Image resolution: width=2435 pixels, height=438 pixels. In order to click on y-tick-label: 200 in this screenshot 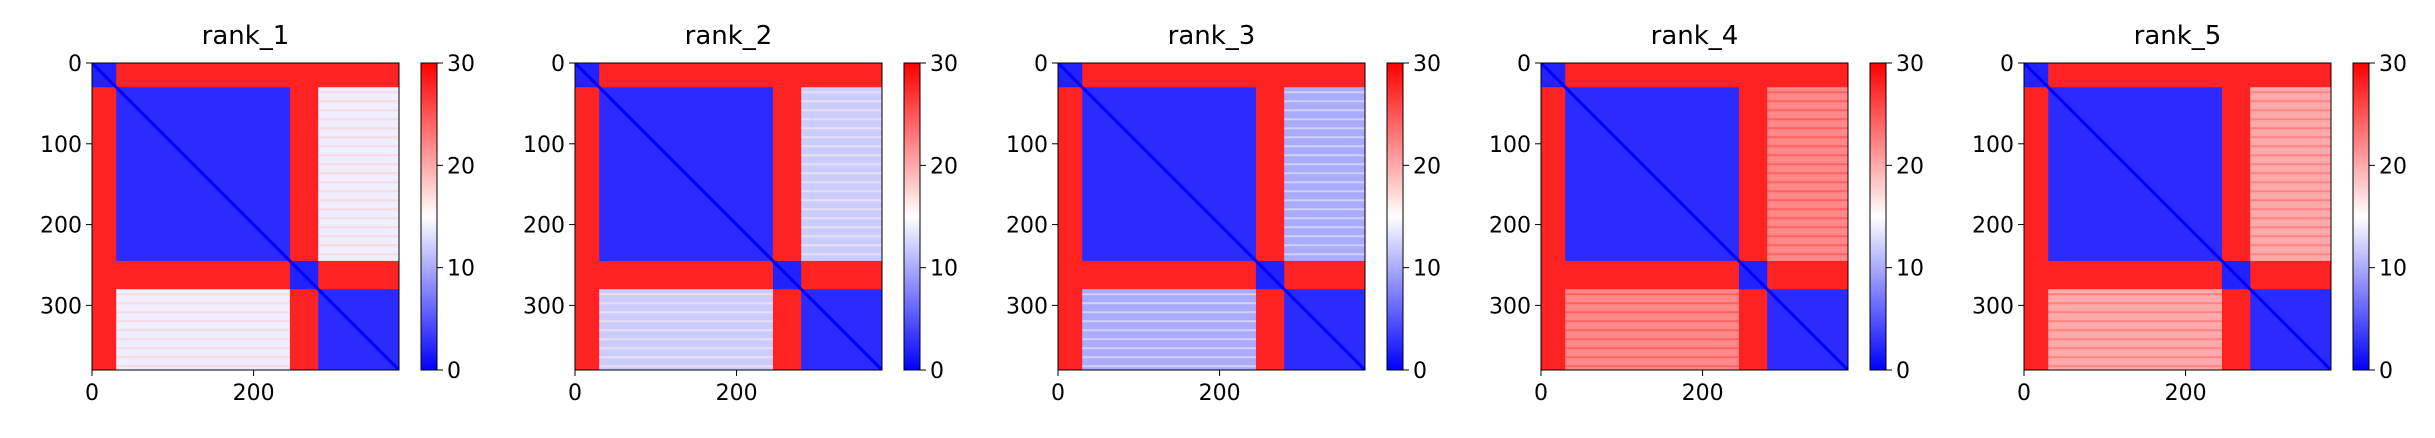, I will do `click(1027, 226)`.